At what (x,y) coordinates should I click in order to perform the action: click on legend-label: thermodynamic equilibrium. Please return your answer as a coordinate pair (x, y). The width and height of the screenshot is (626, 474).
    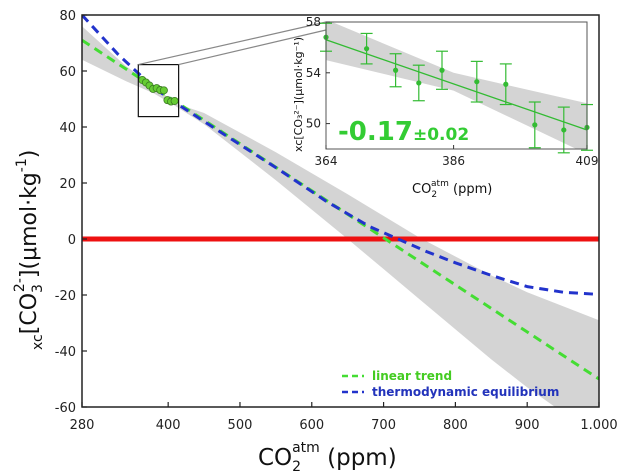
    Looking at the image, I should click on (465, 392).